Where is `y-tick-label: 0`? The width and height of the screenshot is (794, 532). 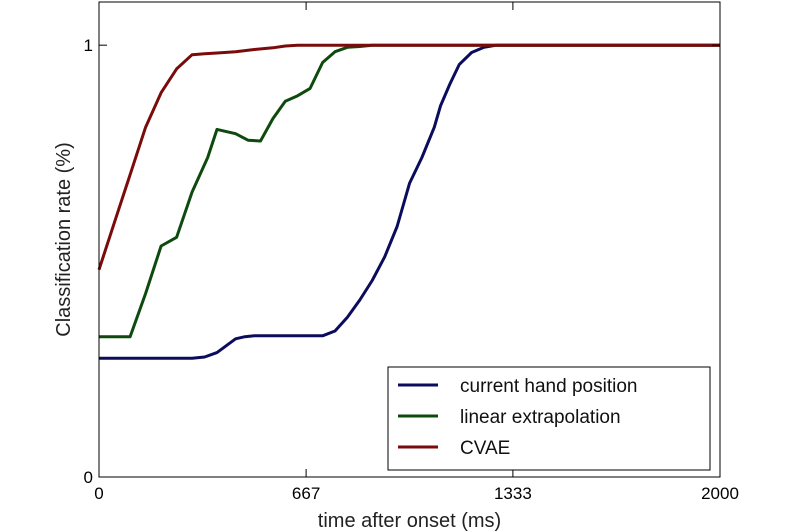 y-tick-label: 0 is located at coordinates (88, 477).